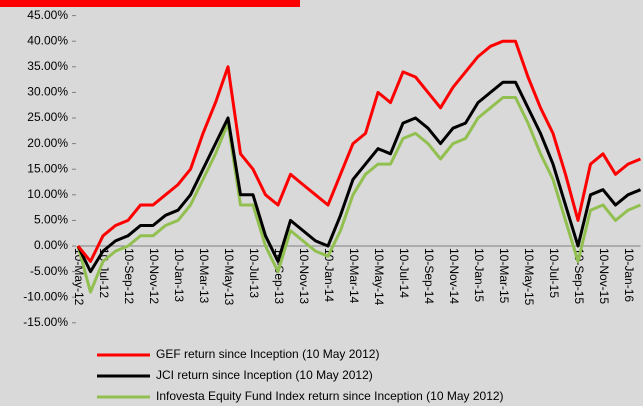  What do you see at coordinates (51, 220) in the screenshot?
I see `y-tick-label: 5.00%` at bounding box center [51, 220].